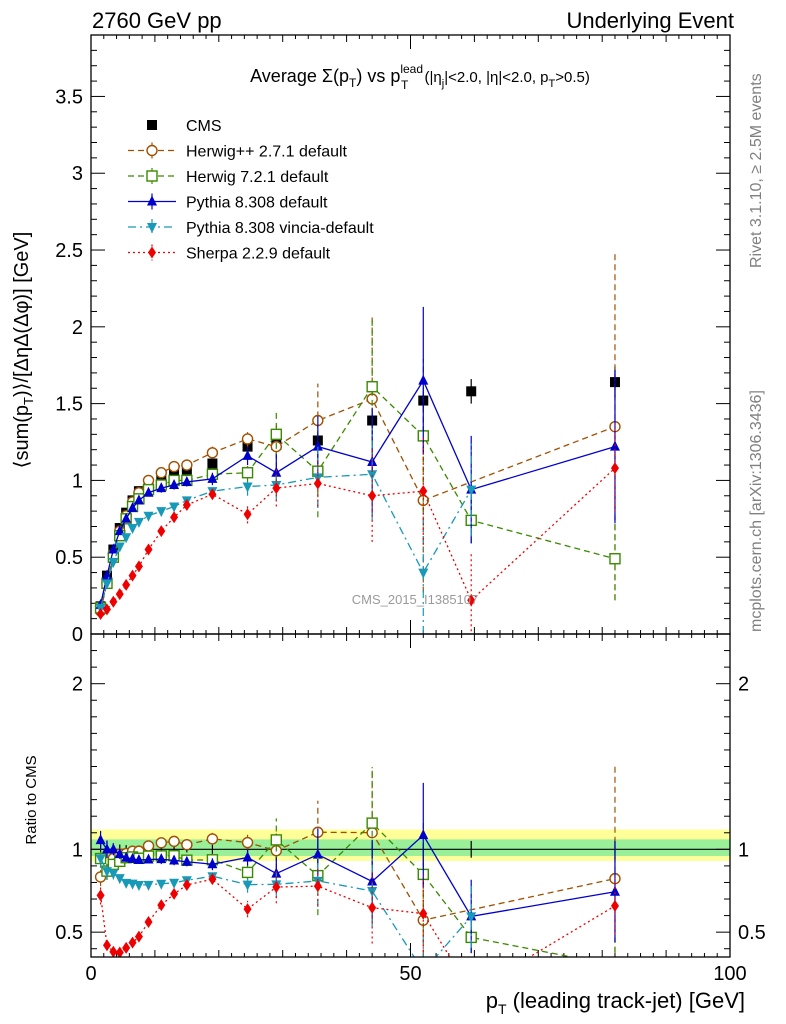  What do you see at coordinates (650, 20) in the screenshot?
I see `header-right: Underlying Event` at bounding box center [650, 20].